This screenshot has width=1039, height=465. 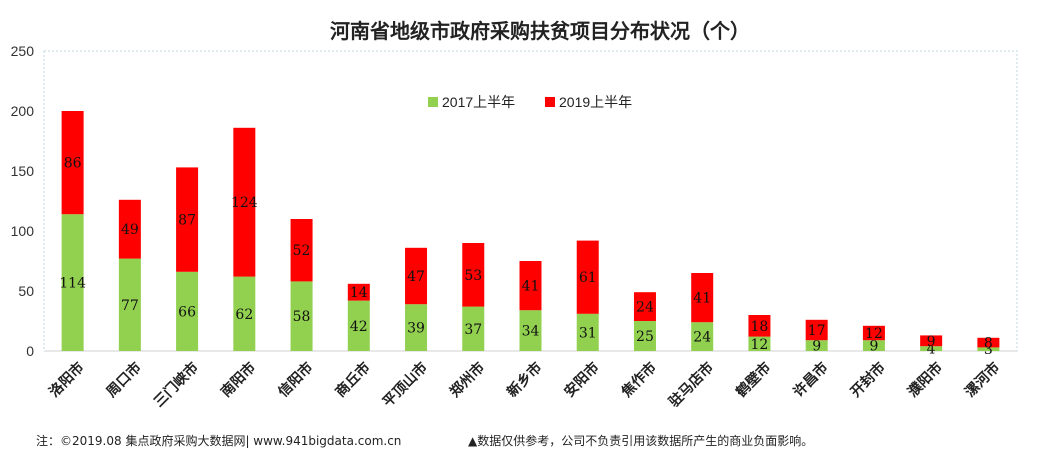 I want to click on data-label: 42, so click(x=359, y=327).